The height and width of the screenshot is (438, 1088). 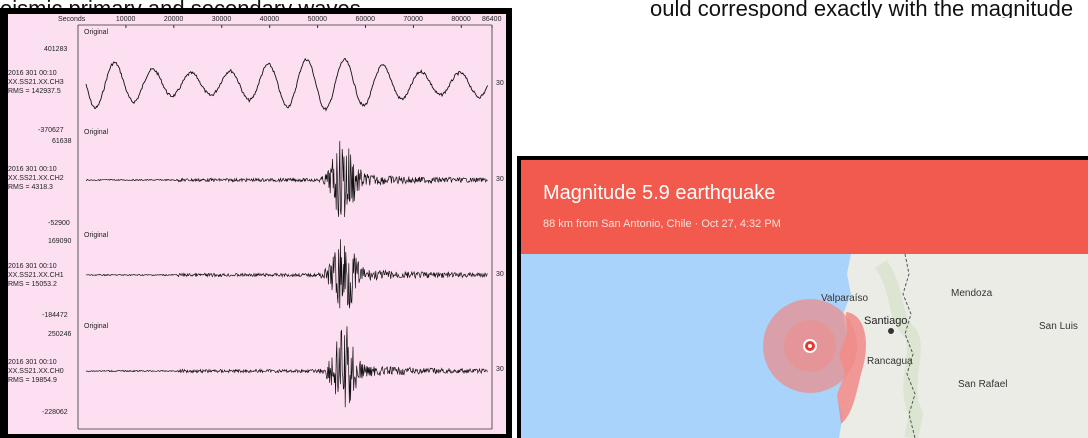 What do you see at coordinates (59, 241) in the screenshot?
I see `trace-max: 169090` at bounding box center [59, 241].